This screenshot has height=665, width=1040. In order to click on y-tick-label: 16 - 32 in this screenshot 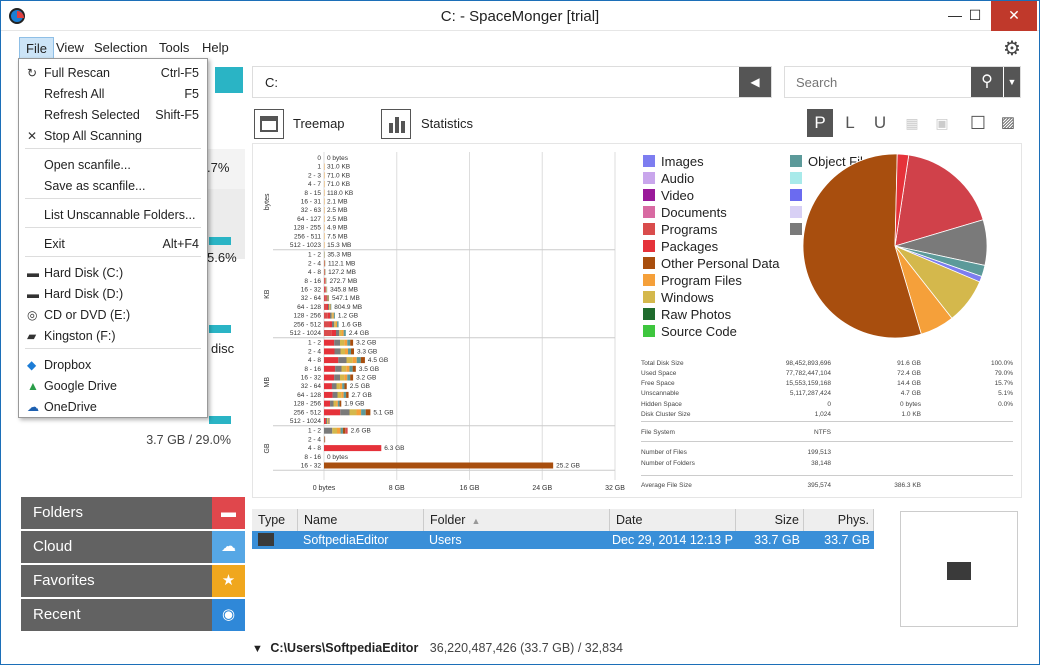, I will do `click(311, 290)`.